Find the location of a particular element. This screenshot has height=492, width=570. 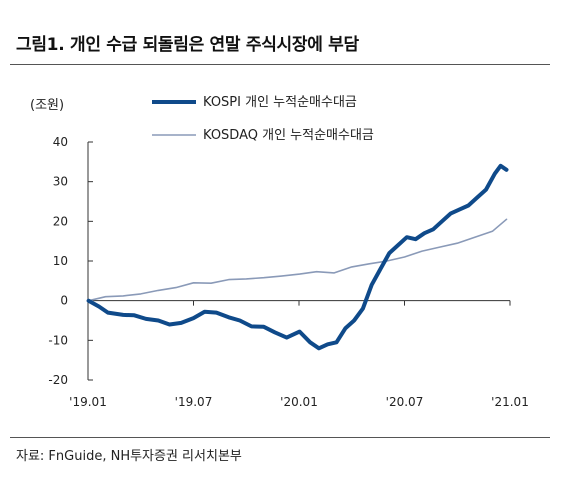

chart-title: 그림1. 개인 수급 되돌림은 연말 주식시장에 부담 is located at coordinates (187, 45).